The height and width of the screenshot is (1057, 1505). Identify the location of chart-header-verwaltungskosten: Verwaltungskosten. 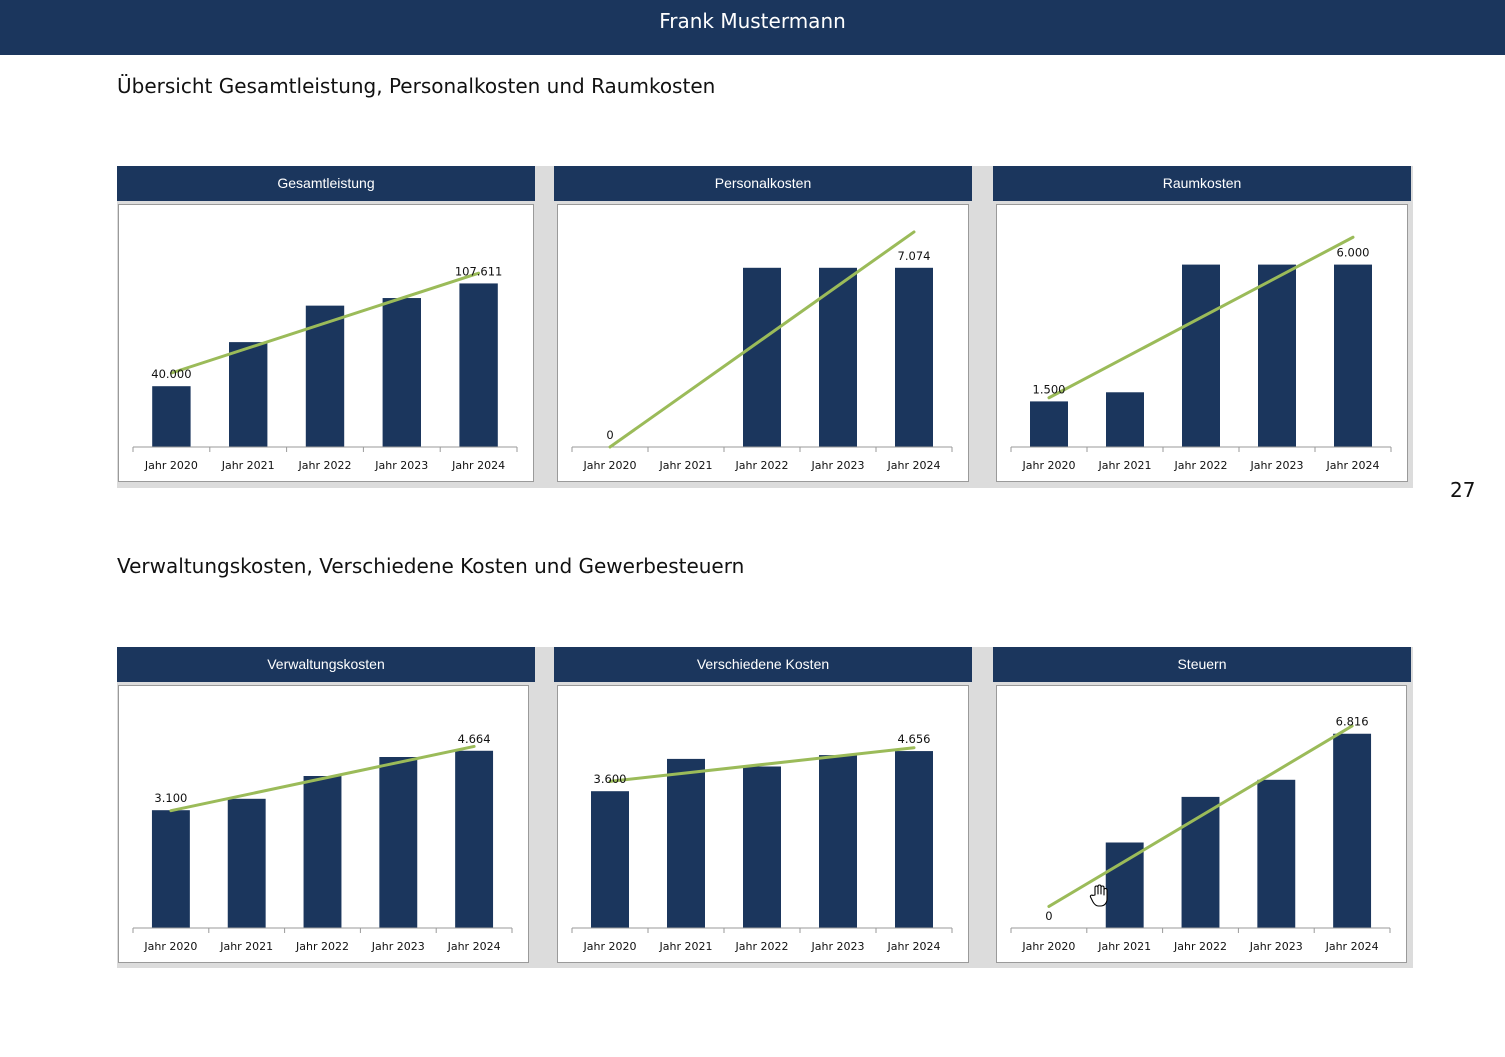
(326, 664).